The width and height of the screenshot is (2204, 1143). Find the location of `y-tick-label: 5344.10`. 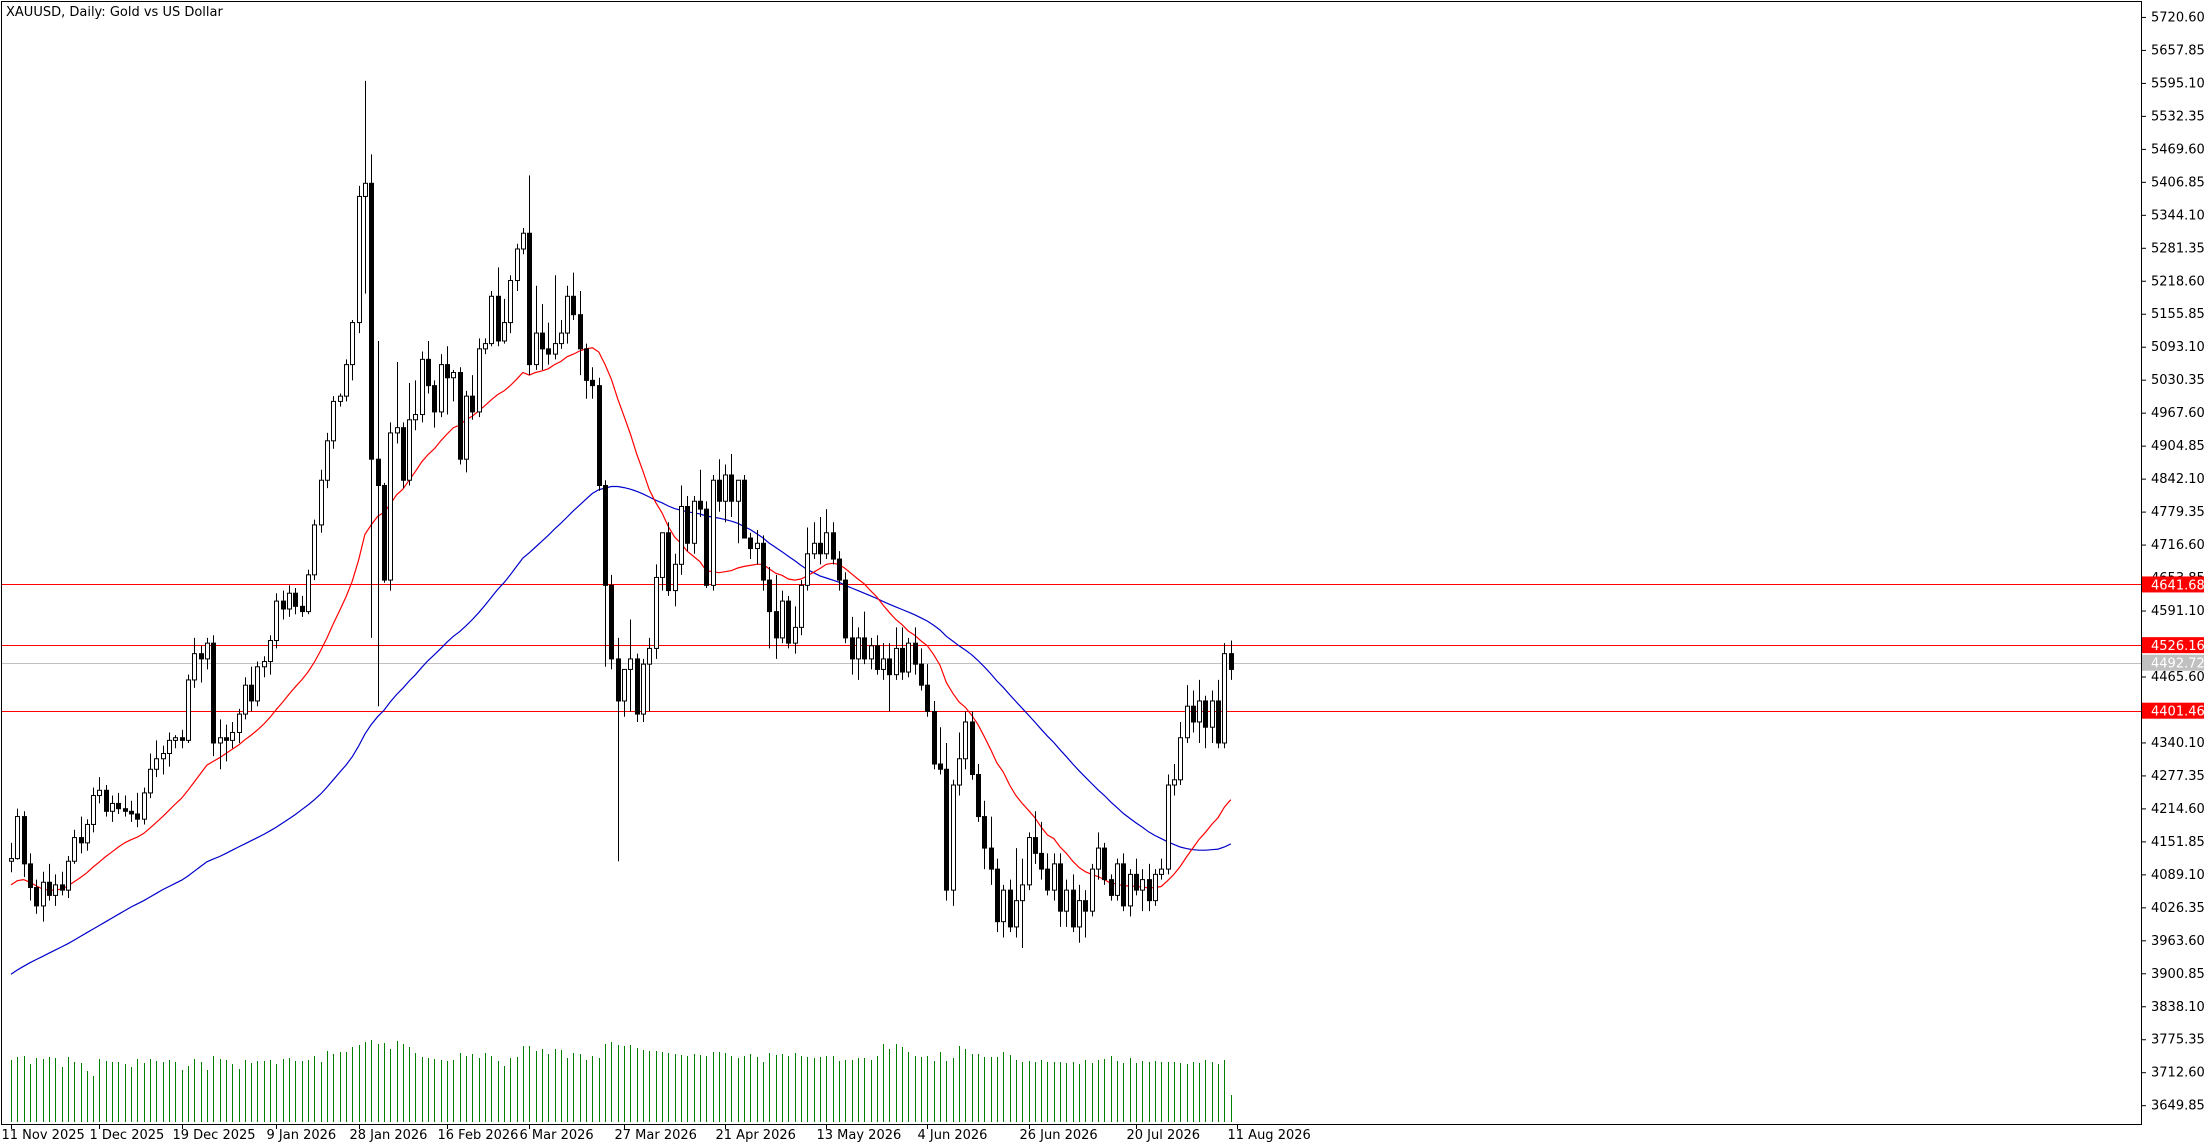

y-tick-label: 5344.10 is located at coordinates (2177, 215).